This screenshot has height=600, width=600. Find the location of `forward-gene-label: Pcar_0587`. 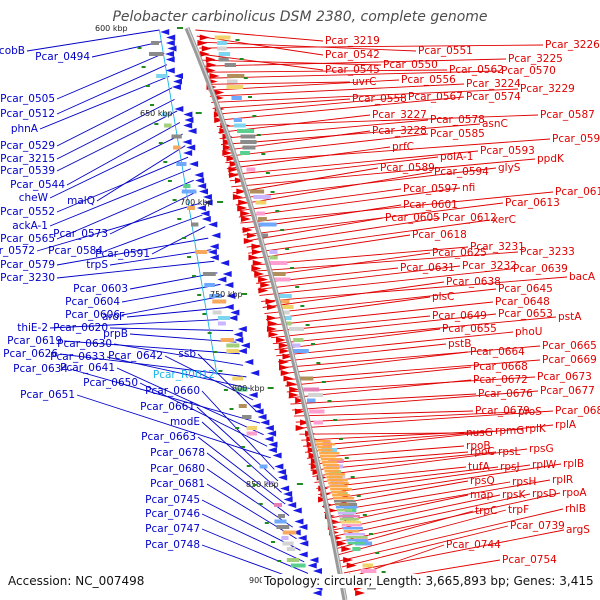

forward-gene-label: Pcar_0587 is located at coordinates (567, 115).